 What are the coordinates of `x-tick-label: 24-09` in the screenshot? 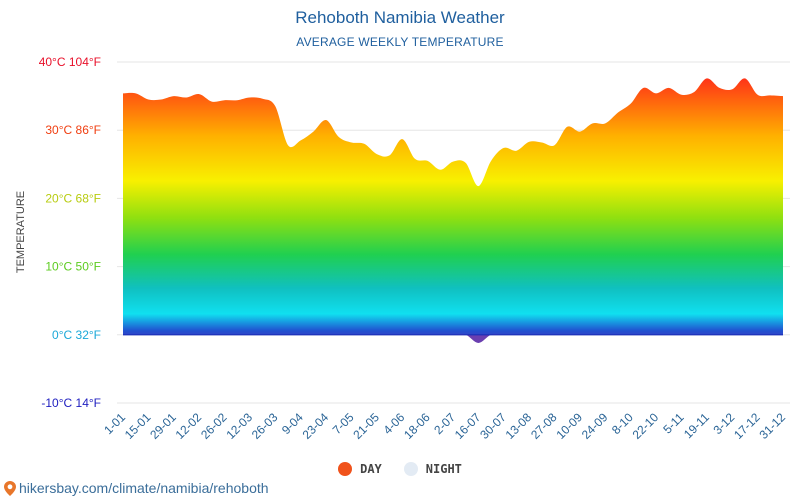 It's located at (595, 426).